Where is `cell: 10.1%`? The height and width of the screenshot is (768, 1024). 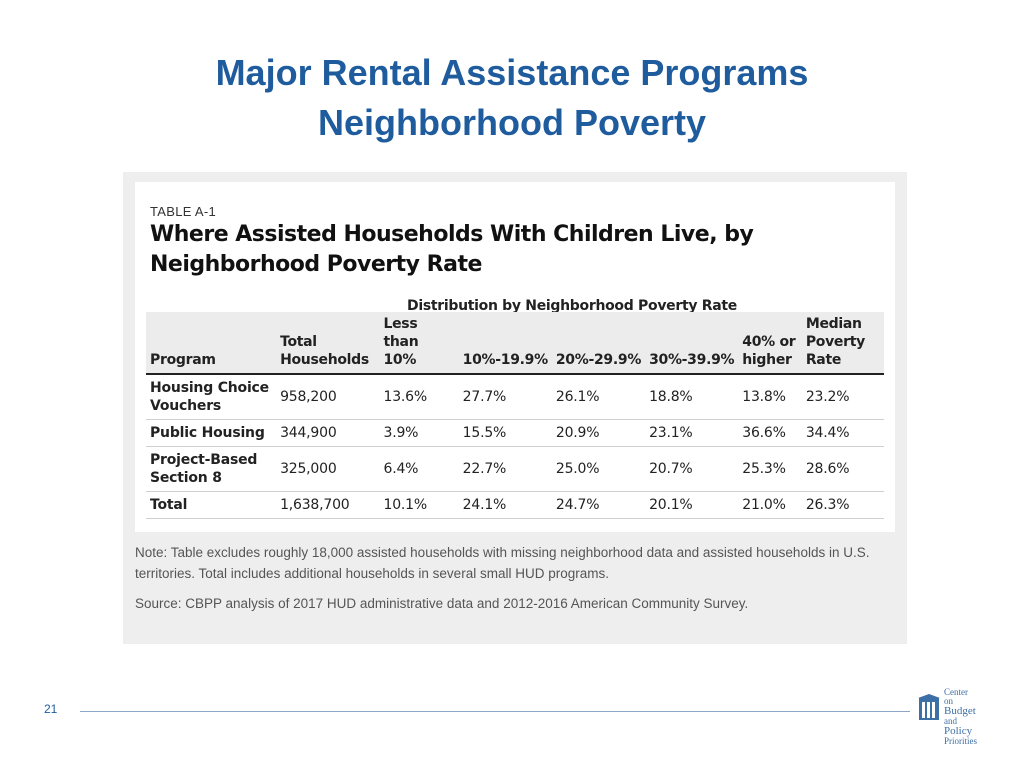 cell: 10.1% is located at coordinates (405, 505).